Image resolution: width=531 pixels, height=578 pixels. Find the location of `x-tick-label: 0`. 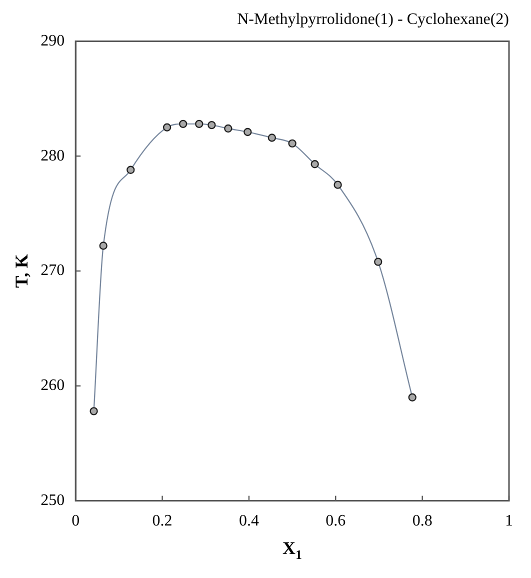

x-tick-label: 0 is located at coordinates (76, 521).